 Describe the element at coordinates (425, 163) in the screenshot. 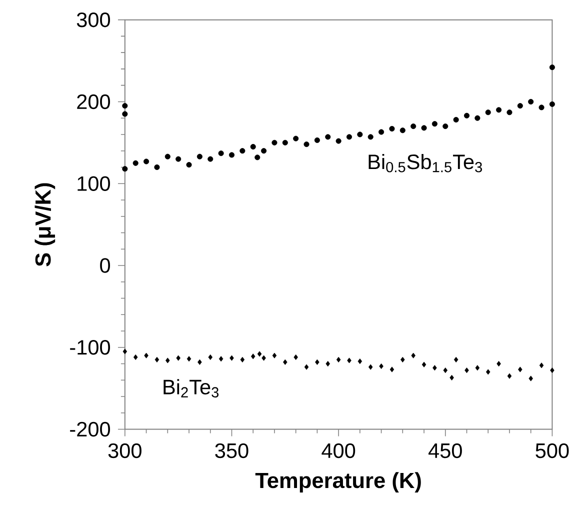

I see `series-label: Bi$_{0.5}$Sb$_{1.5}$Te$_{3}$` at that location.